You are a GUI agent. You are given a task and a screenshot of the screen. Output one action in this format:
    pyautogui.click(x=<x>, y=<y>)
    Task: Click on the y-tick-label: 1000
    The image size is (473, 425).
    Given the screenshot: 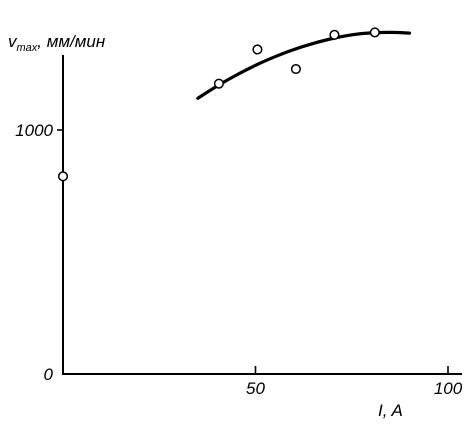 What is the action you would take?
    pyautogui.click(x=34, y=130)
    